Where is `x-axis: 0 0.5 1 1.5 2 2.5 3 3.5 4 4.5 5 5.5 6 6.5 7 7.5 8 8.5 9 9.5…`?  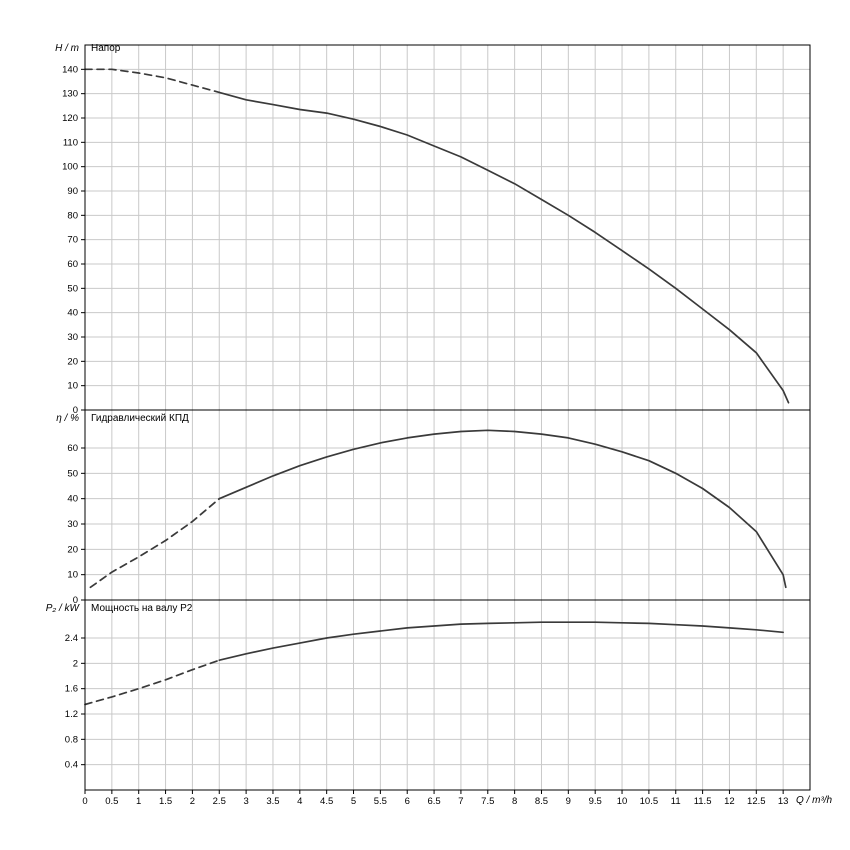 x-axis: 0 0.5 1 1.5 2 2.5 3 3.5 4 4.5 5 5.5 6 6.5 7 7.5 8 8.5 9 9.5… is located at coordinates (435, 798).